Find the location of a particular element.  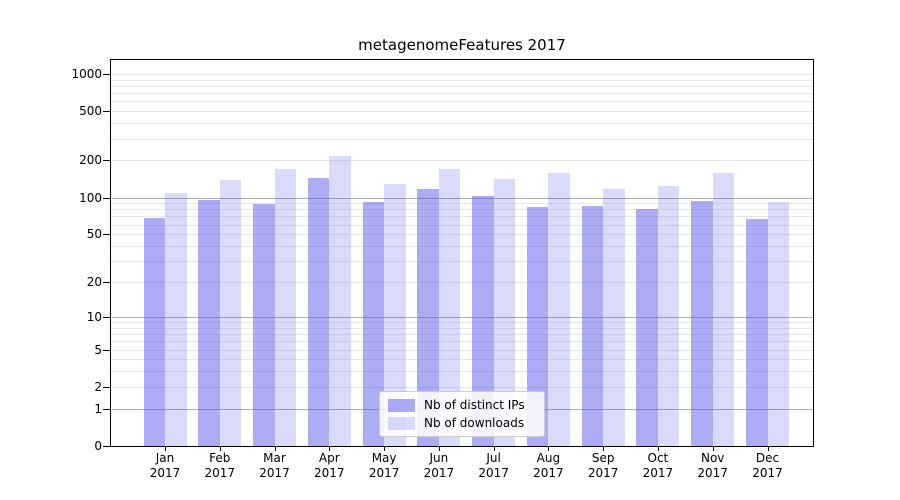

y-tick-label: 20 is located at coordinates (94, 282).